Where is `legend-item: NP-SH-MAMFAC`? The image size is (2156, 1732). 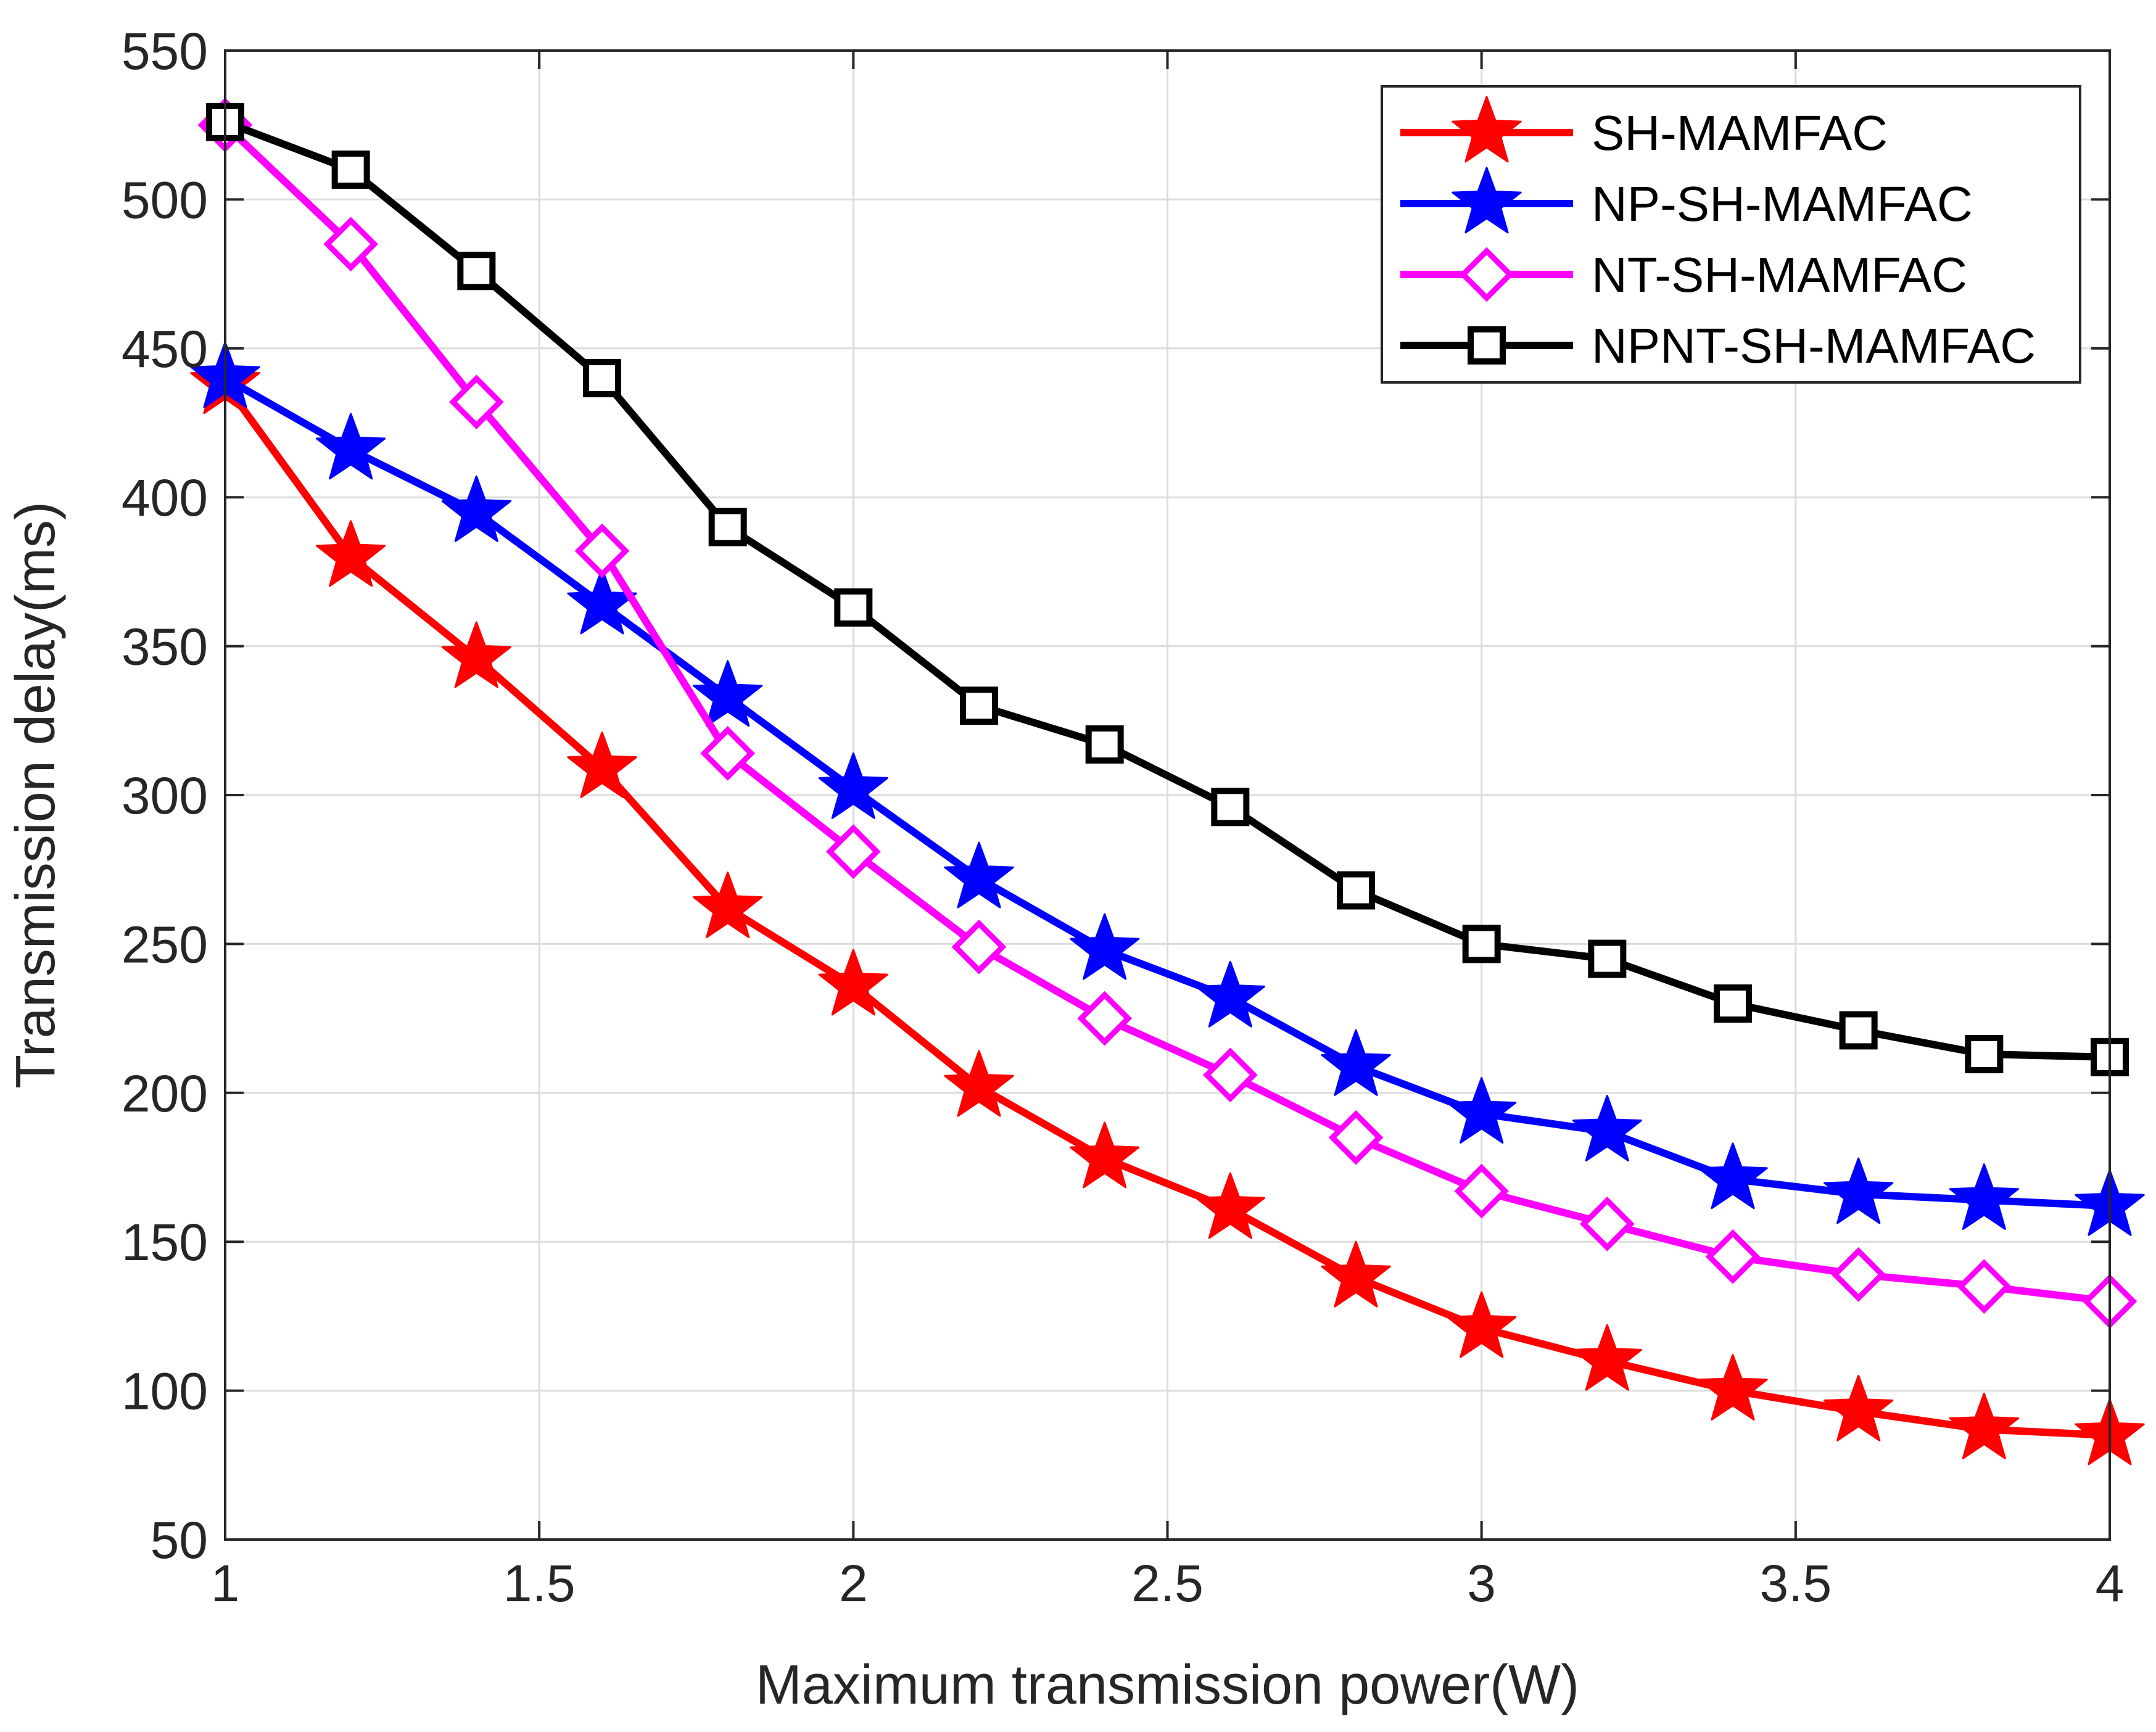 legend-item: NP-SH-MAMFAC is located at coordinates (1687, 200).